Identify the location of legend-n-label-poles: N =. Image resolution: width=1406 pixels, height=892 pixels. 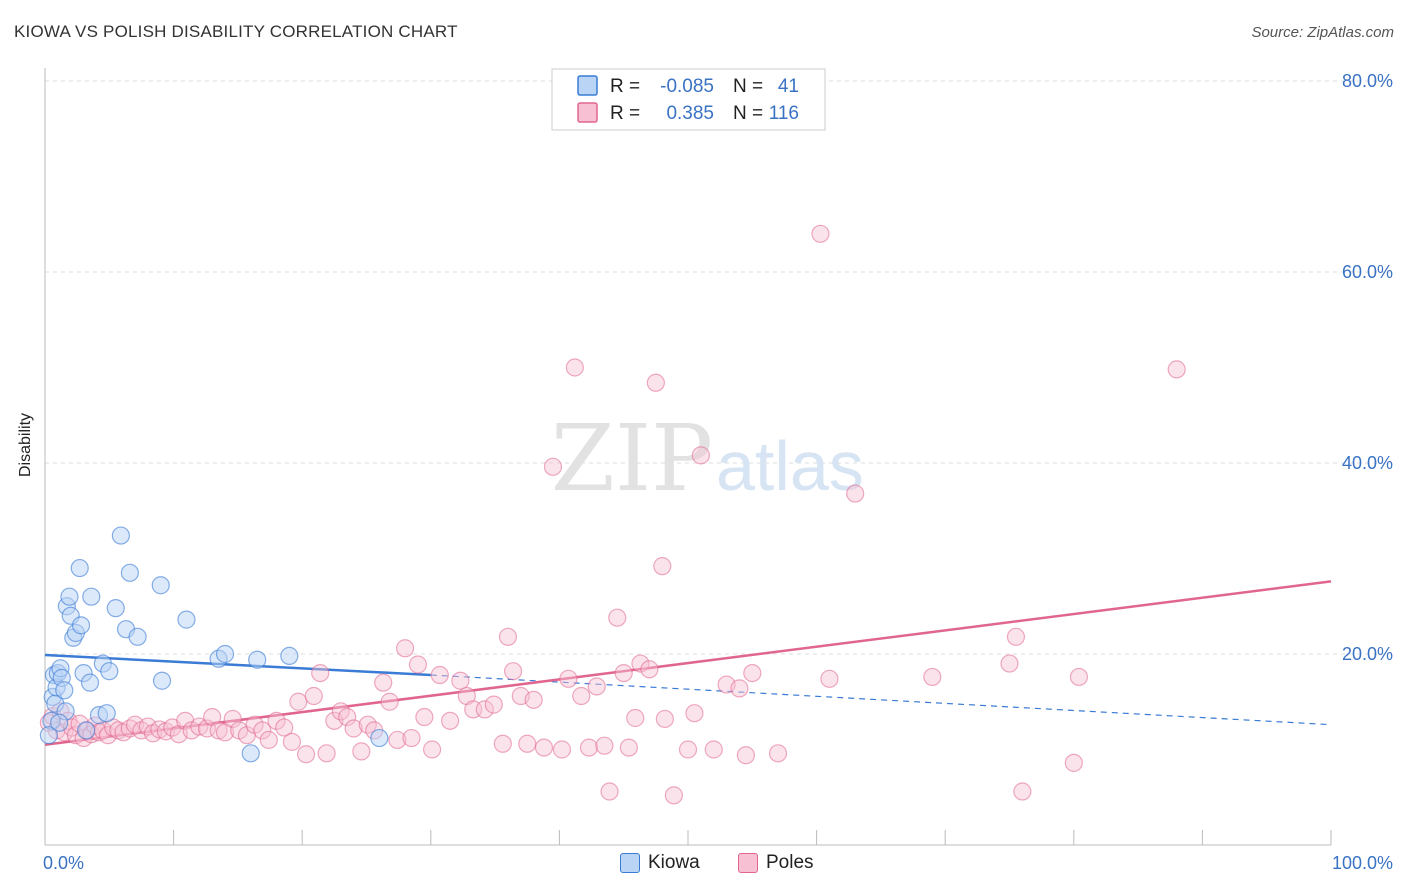
(748, 113).